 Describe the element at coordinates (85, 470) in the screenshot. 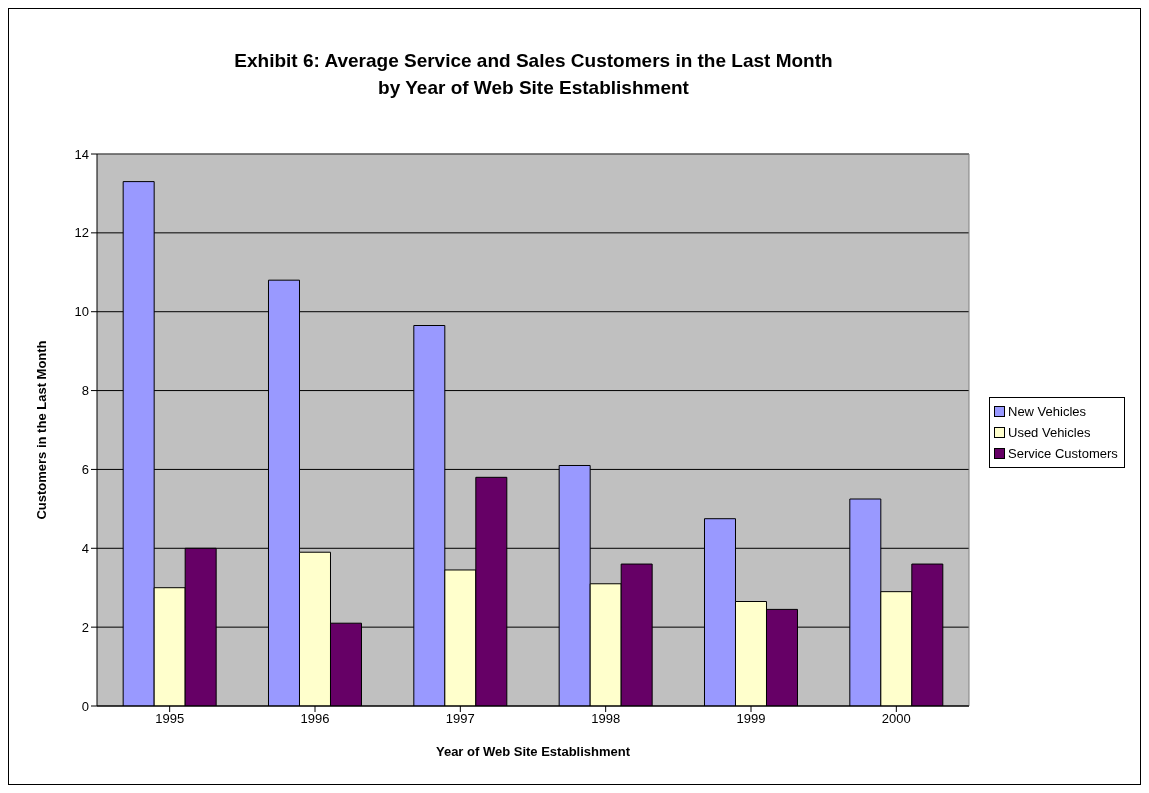

I see `y-tick-label: 6` at that location.